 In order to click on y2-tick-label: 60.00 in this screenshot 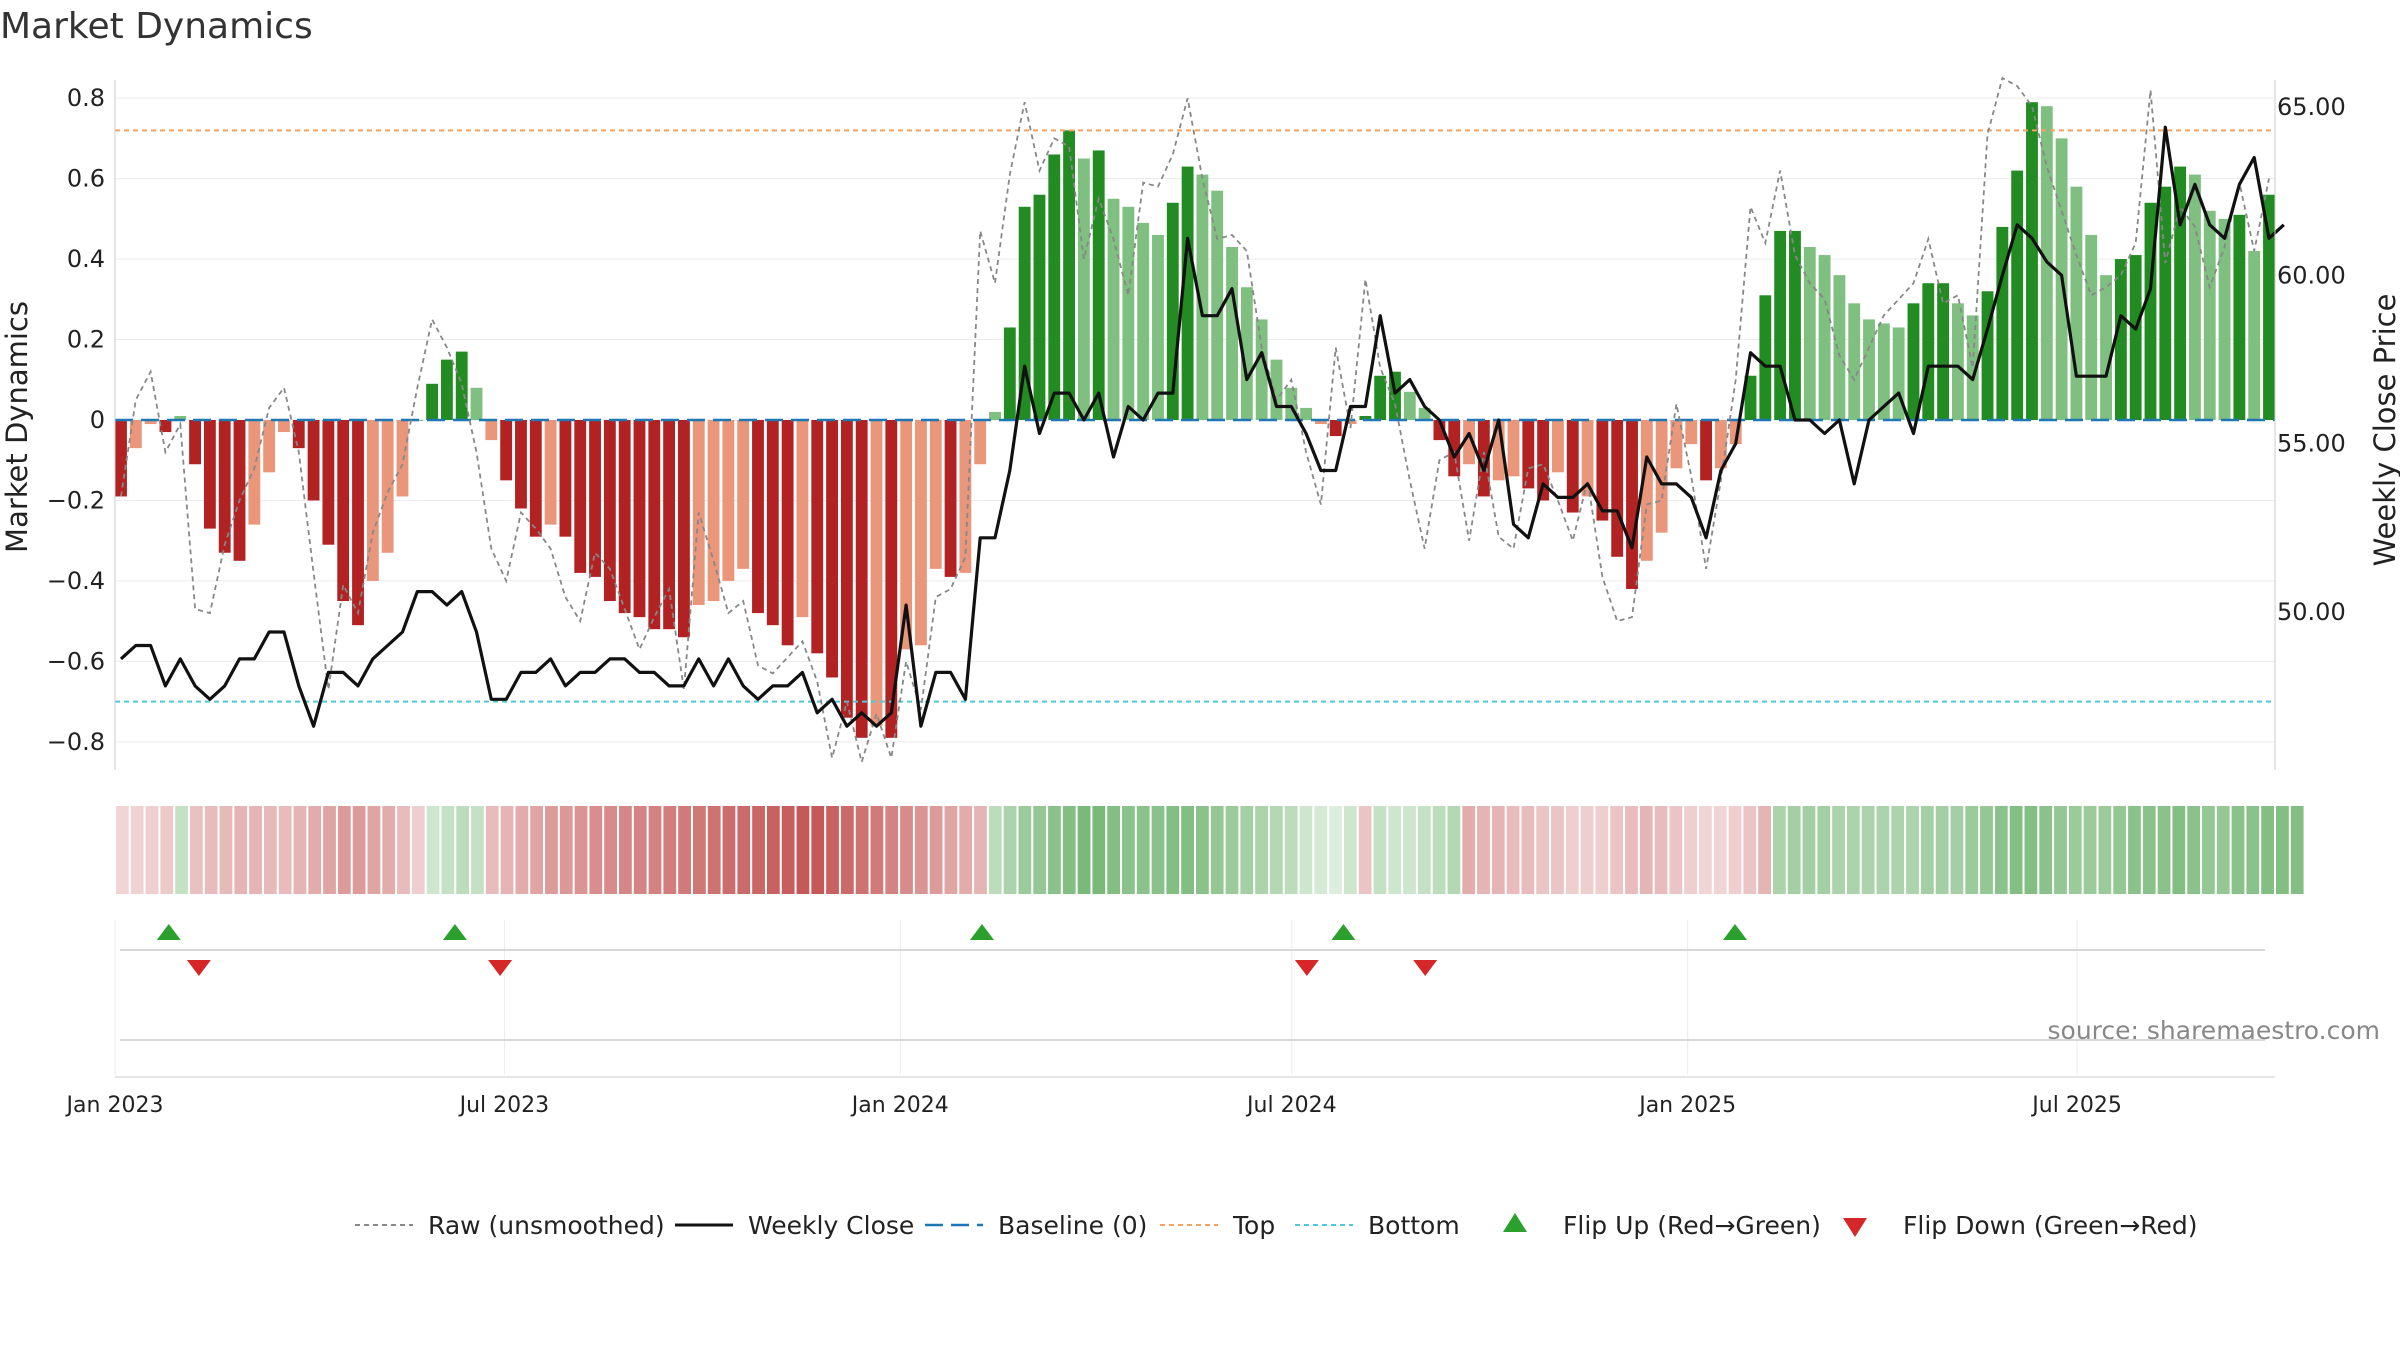, I will do `click(2311, 275)`.